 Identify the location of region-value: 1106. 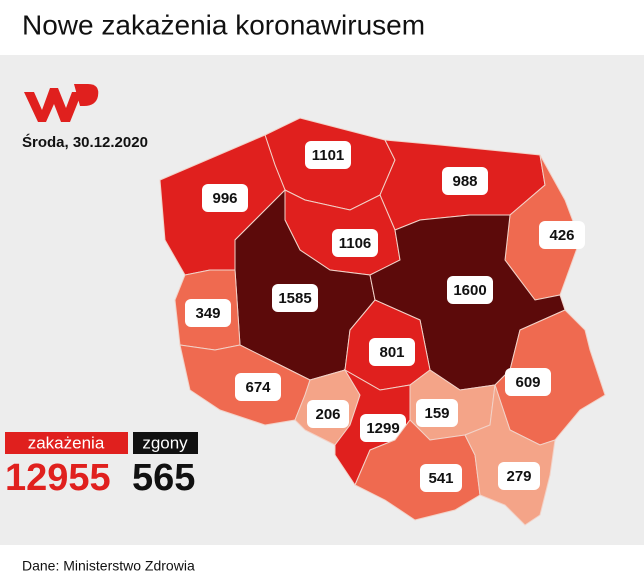
(355, 243).